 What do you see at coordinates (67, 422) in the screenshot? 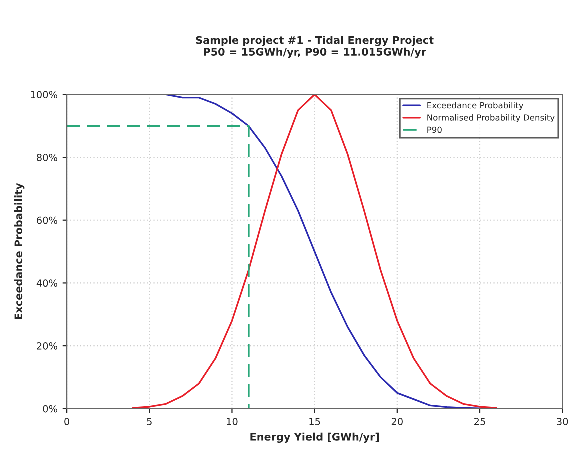
I see `x-tick-label: 0` at bounding box center [67, 422].